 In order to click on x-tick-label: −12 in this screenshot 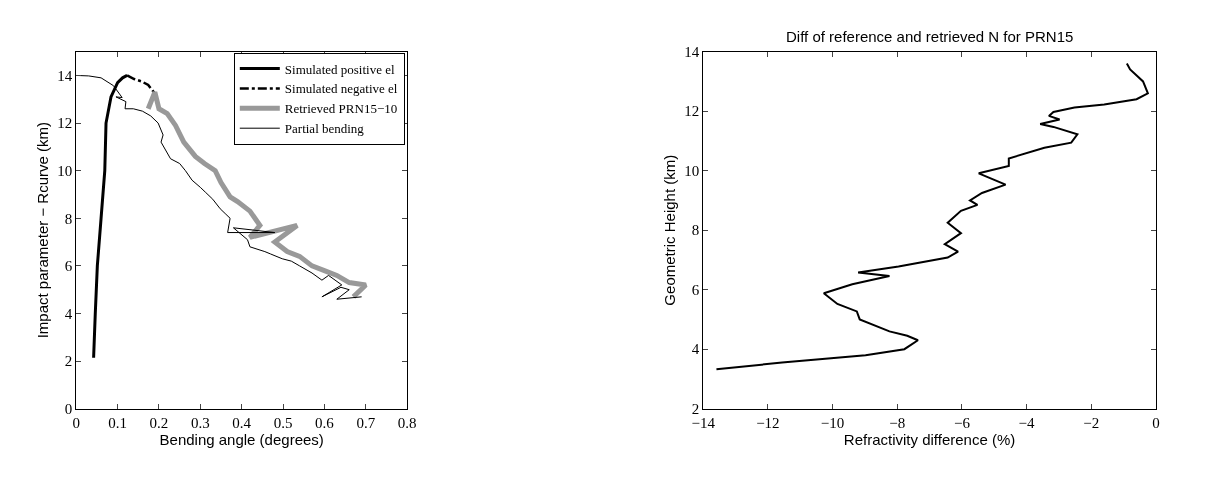, I will do `click(768, 422)`.